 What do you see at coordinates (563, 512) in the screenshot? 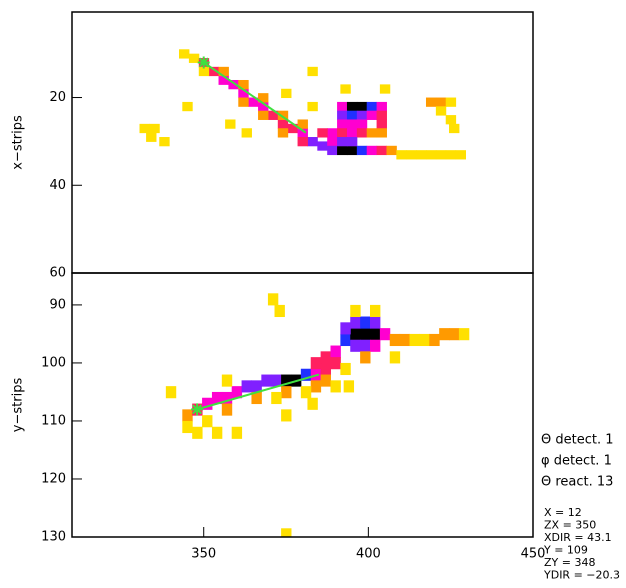
I see `stat-line: X = 12` at bounding box center [563, 512].